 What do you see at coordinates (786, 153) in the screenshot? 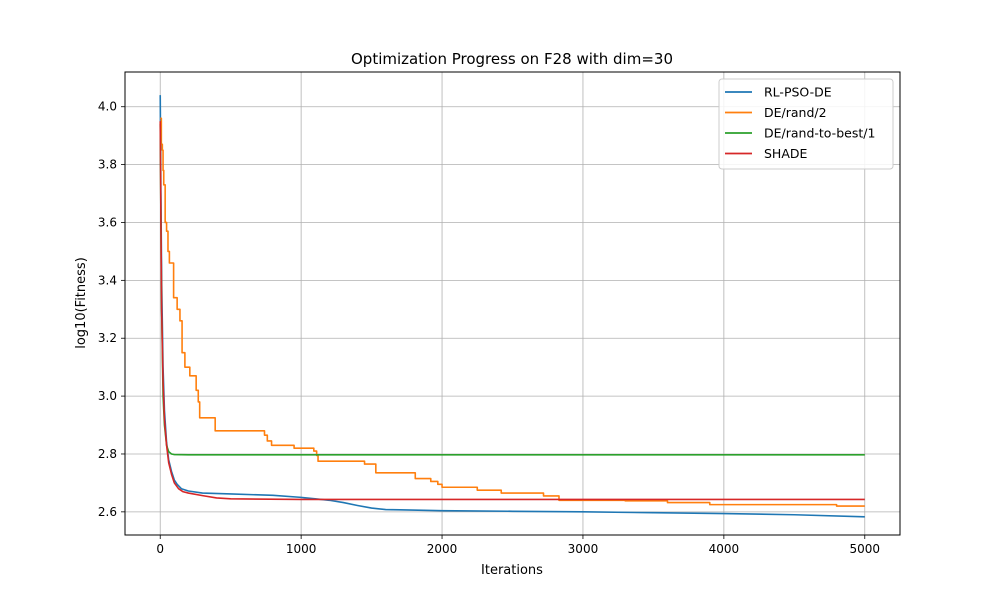
I see `legend-label: SHADE` at bounding box center [786, 153].